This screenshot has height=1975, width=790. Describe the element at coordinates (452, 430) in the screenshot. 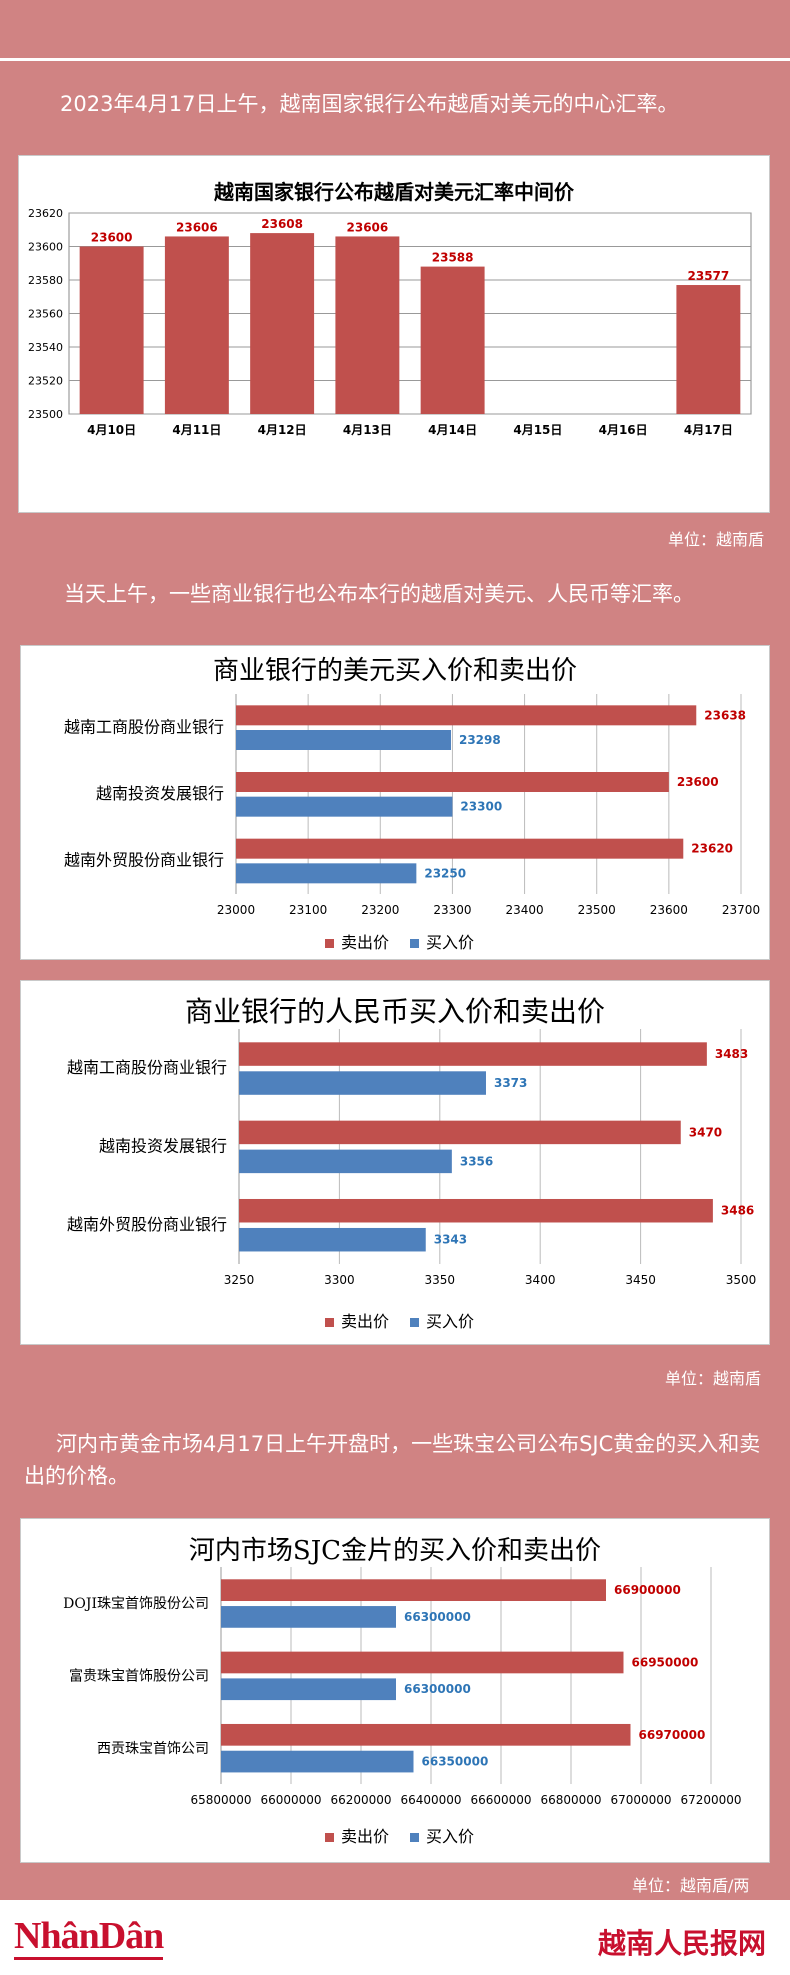

I see `x-tick-label: 4月14日` at that location.